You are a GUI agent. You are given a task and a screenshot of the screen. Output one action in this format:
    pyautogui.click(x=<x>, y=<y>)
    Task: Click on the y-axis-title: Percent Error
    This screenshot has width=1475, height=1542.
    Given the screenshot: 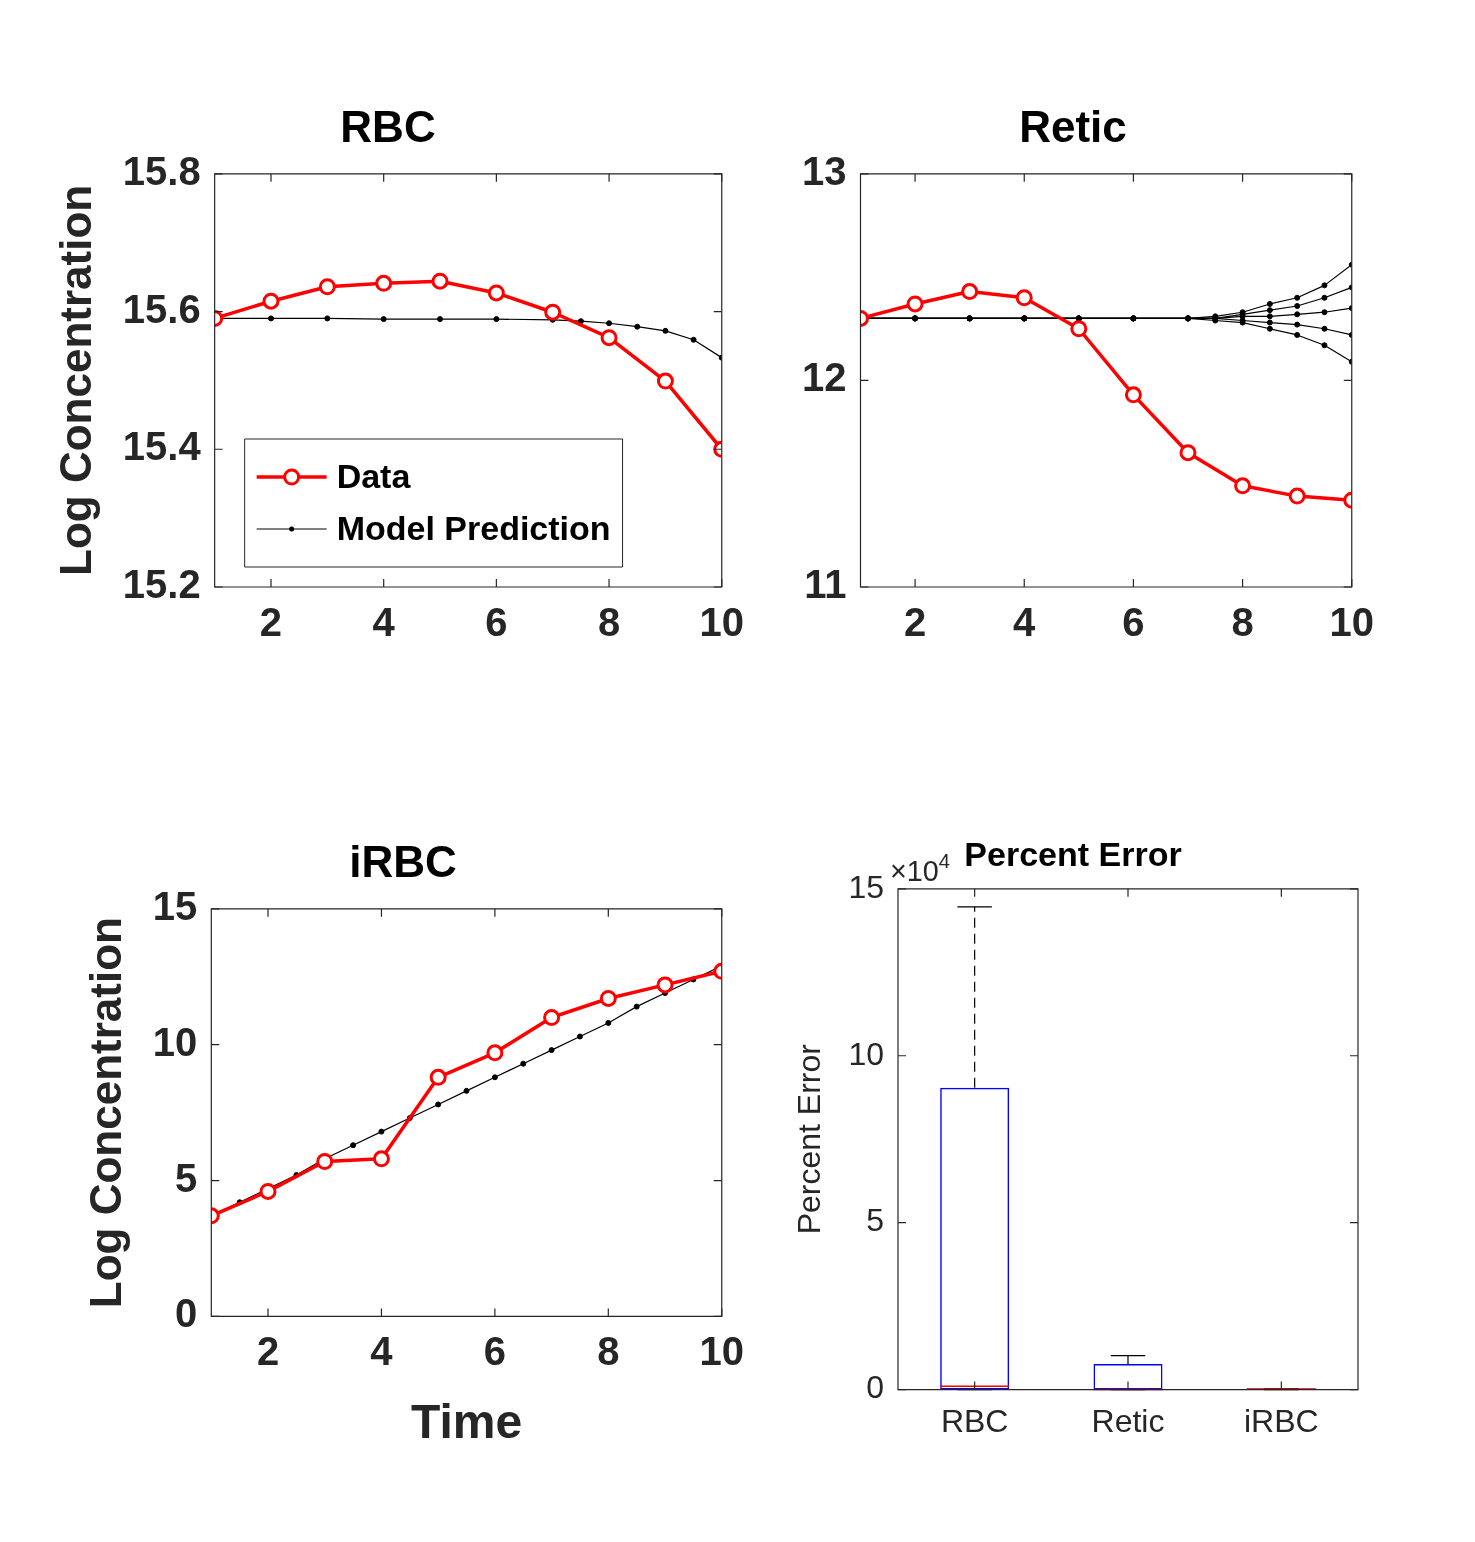 What is the action you would take?
    pyautogui.click(x=809, y=1139)
    